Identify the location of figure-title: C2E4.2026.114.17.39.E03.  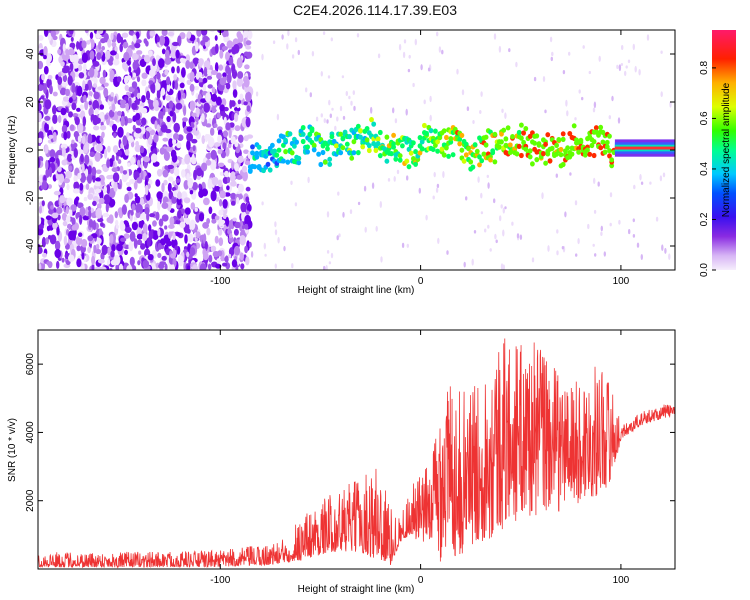
(375, 10).